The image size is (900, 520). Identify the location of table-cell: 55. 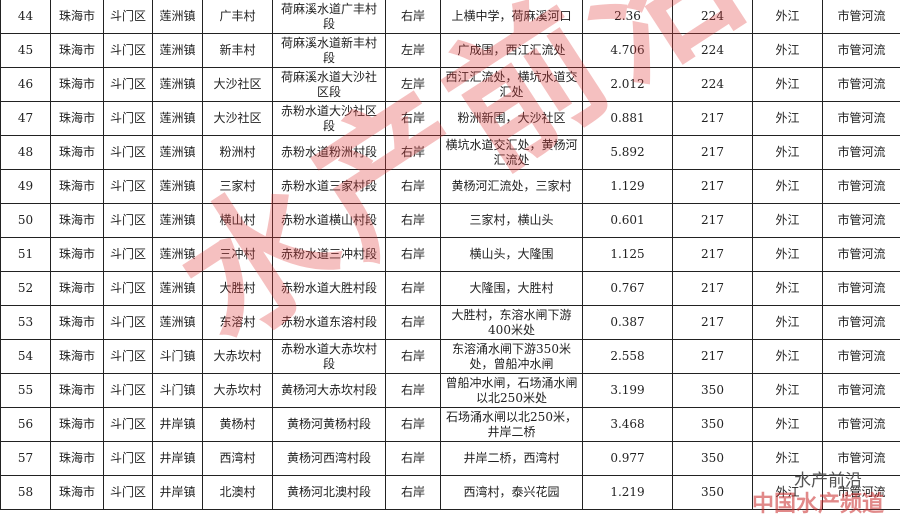
(25, 390).